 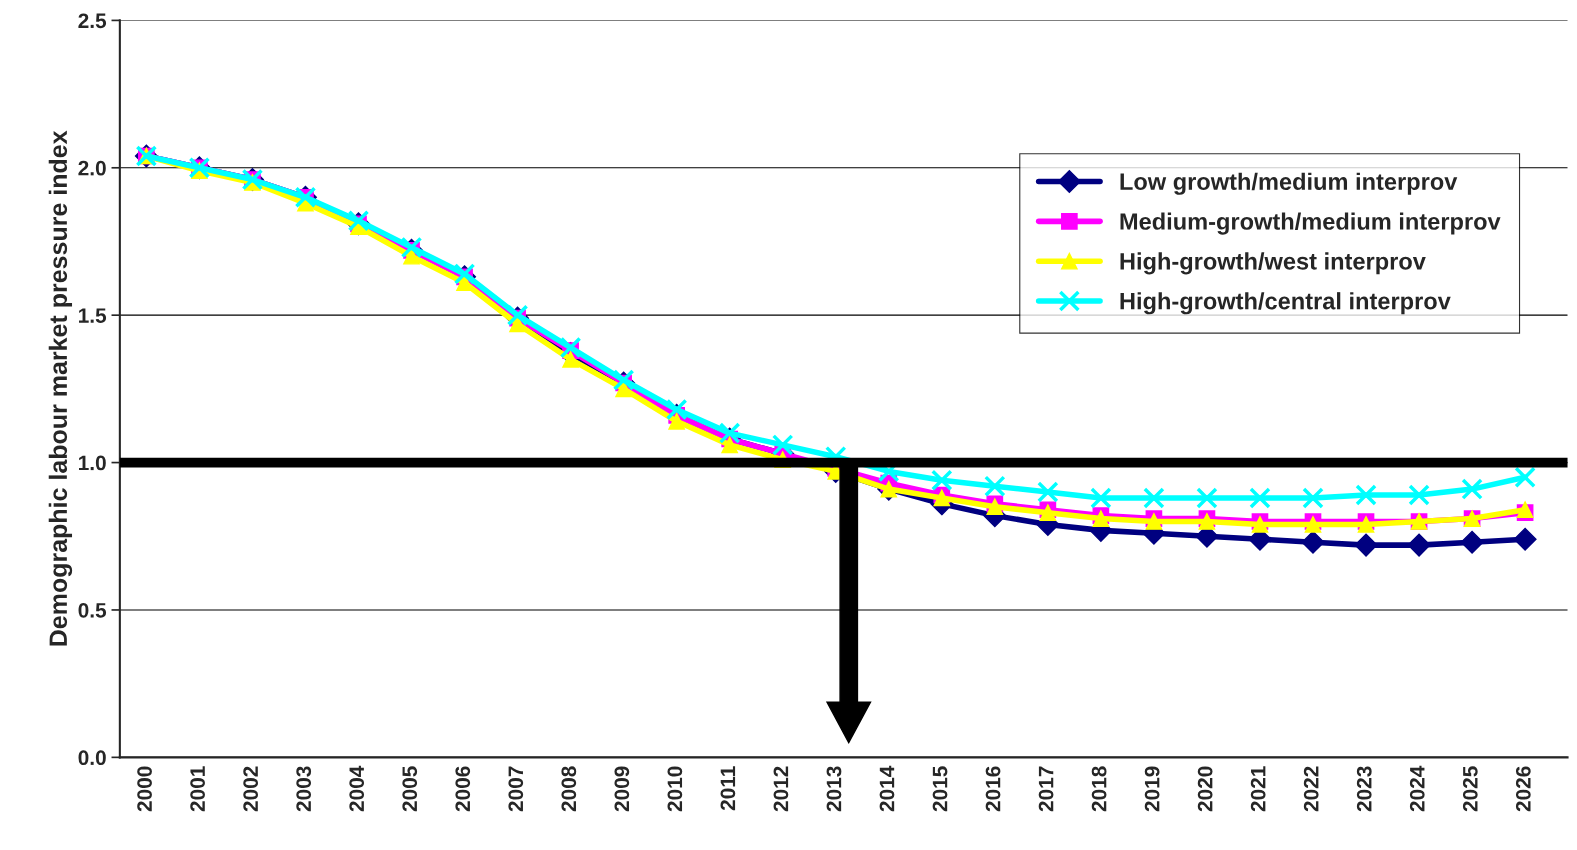 What do you see at coordinates (887, 788) in the screenshot?
I see `x-tick-label: 2014` at bounding box center [887, 788].